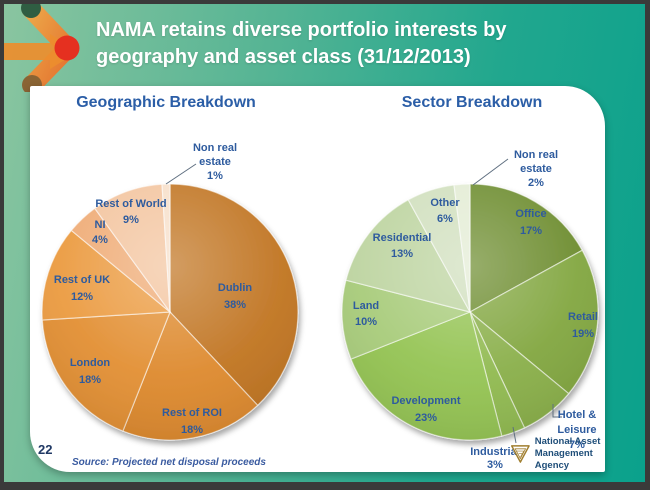  Describe the element at coordinates (235, 296) in the screenshot. I see `slice-label-dublin: Dublin 38%` at that location.